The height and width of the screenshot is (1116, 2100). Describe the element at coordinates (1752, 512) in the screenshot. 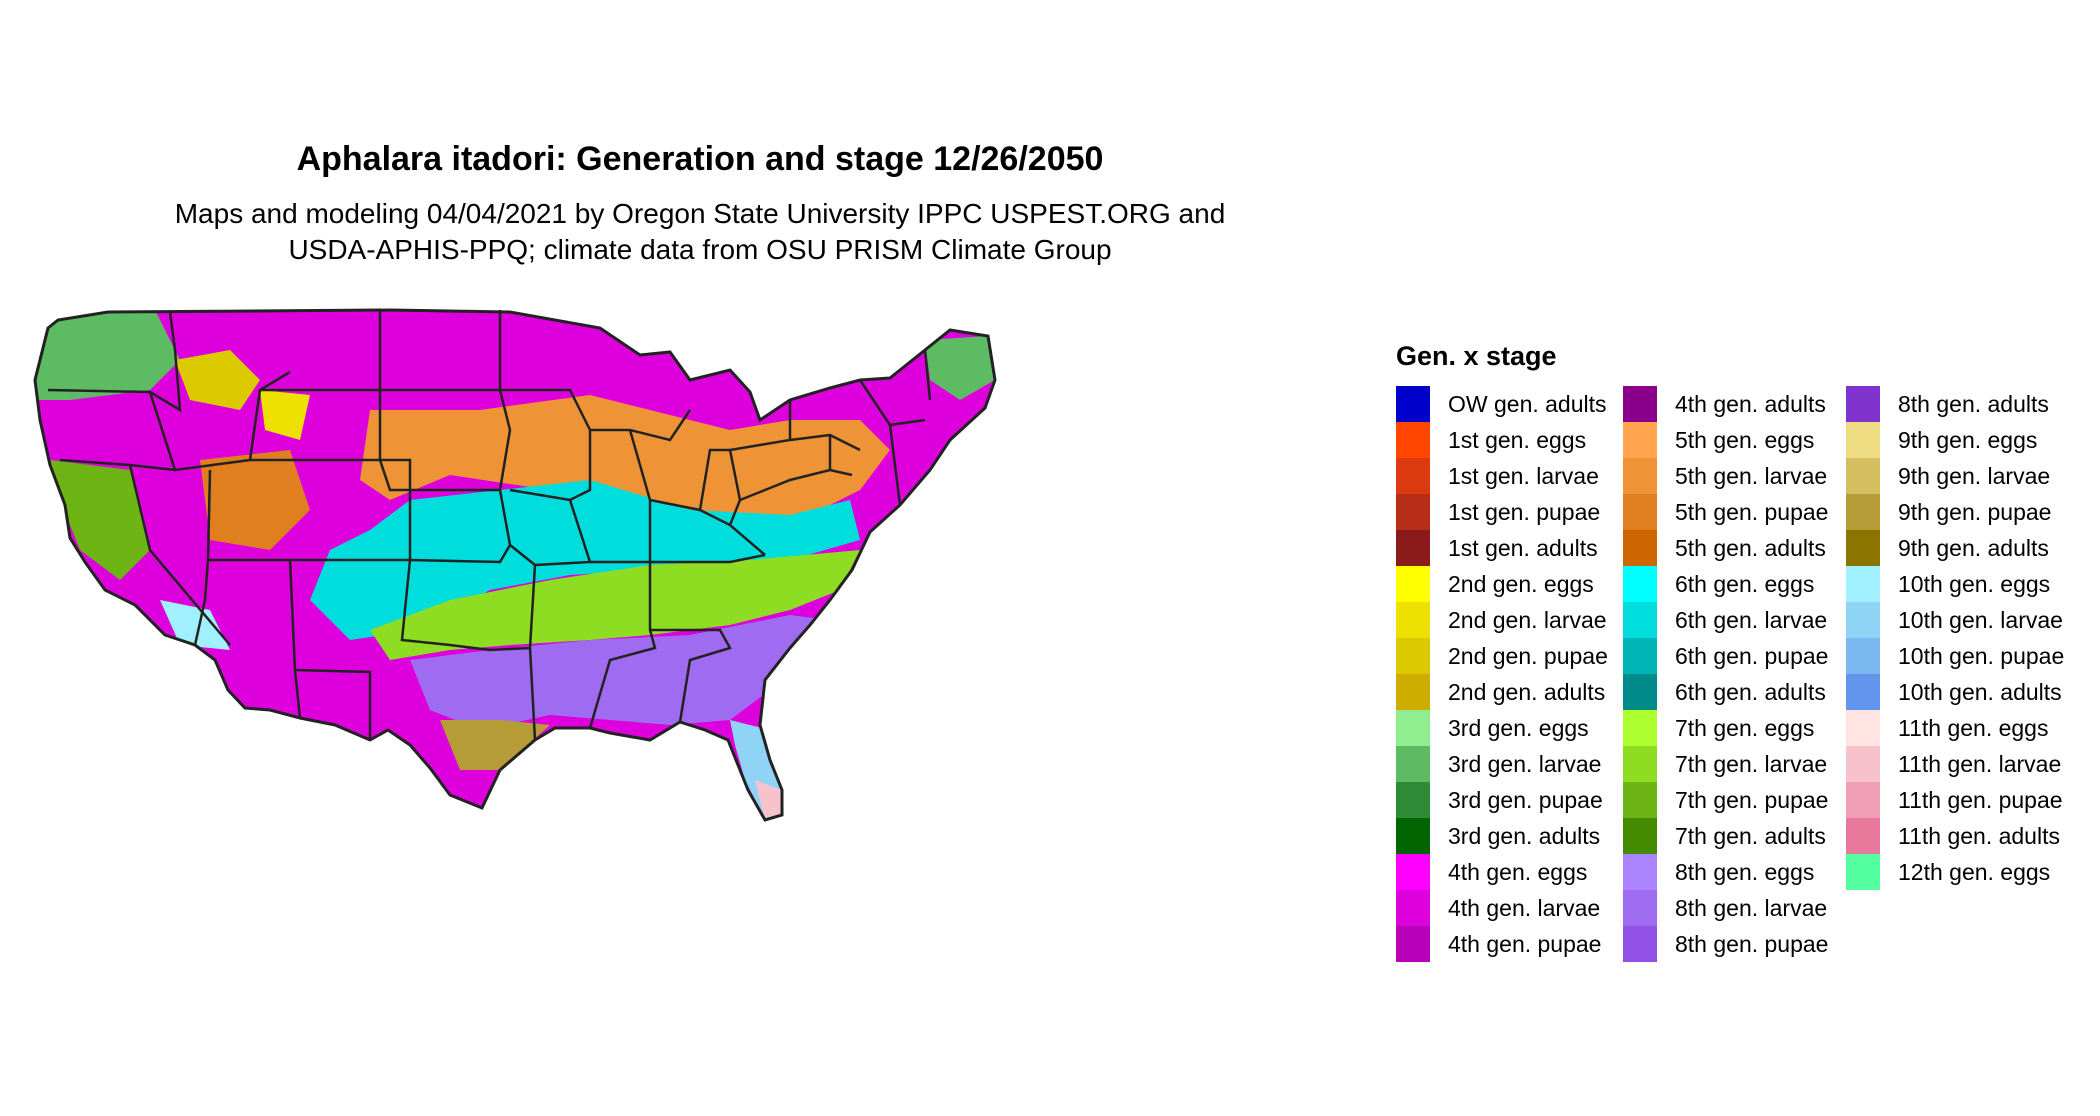

I see `legend-label: 5th gen. pupae` at that location.